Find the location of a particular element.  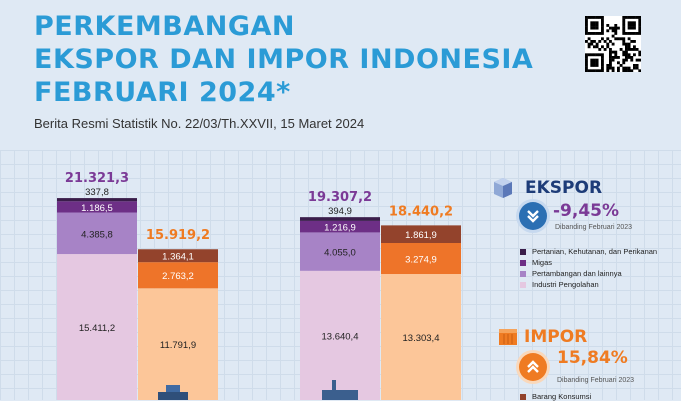

data-label: 337,8 is located at coordinates (97, 192).